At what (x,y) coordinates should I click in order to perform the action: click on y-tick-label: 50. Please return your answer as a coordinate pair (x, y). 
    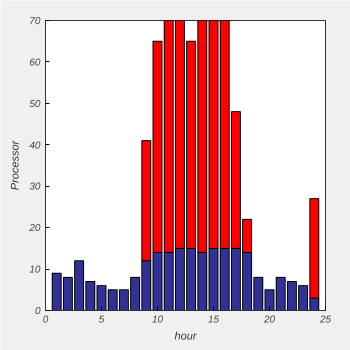
    Looking at the image, I should click on (35, 104).